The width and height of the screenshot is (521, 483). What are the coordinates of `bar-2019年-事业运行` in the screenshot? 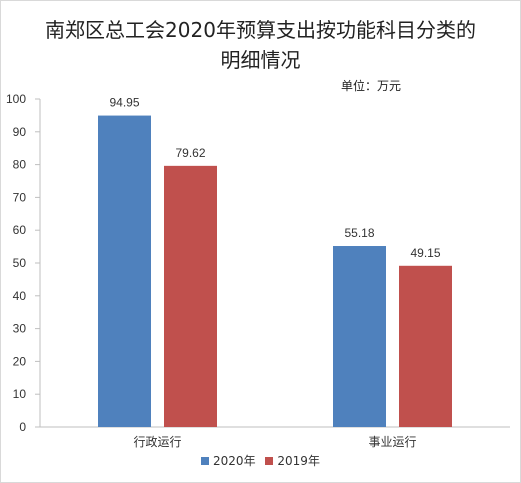 It's located at (425, 346).